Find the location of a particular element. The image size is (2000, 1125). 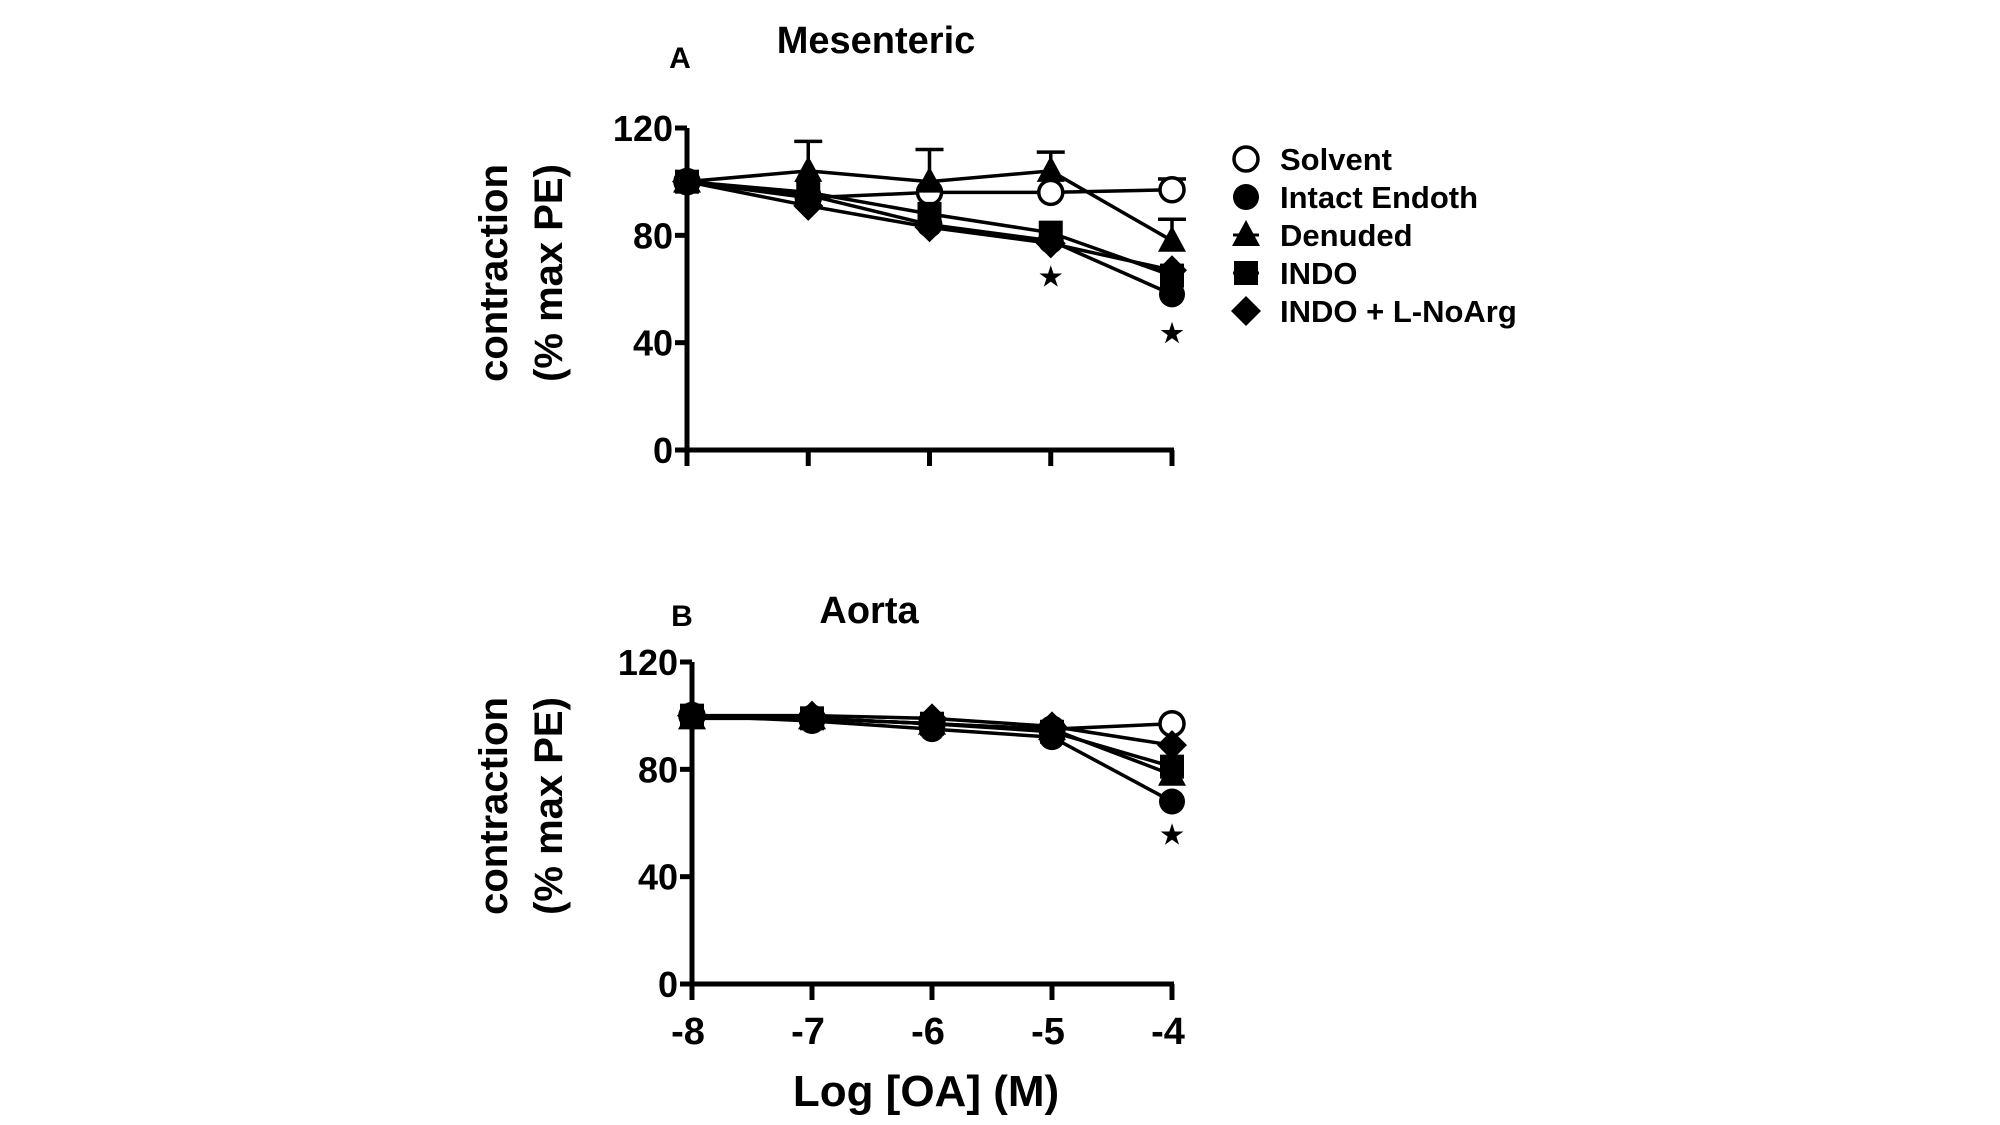

panel-a-title: Mesenteric is located at coordinates (876, 41).